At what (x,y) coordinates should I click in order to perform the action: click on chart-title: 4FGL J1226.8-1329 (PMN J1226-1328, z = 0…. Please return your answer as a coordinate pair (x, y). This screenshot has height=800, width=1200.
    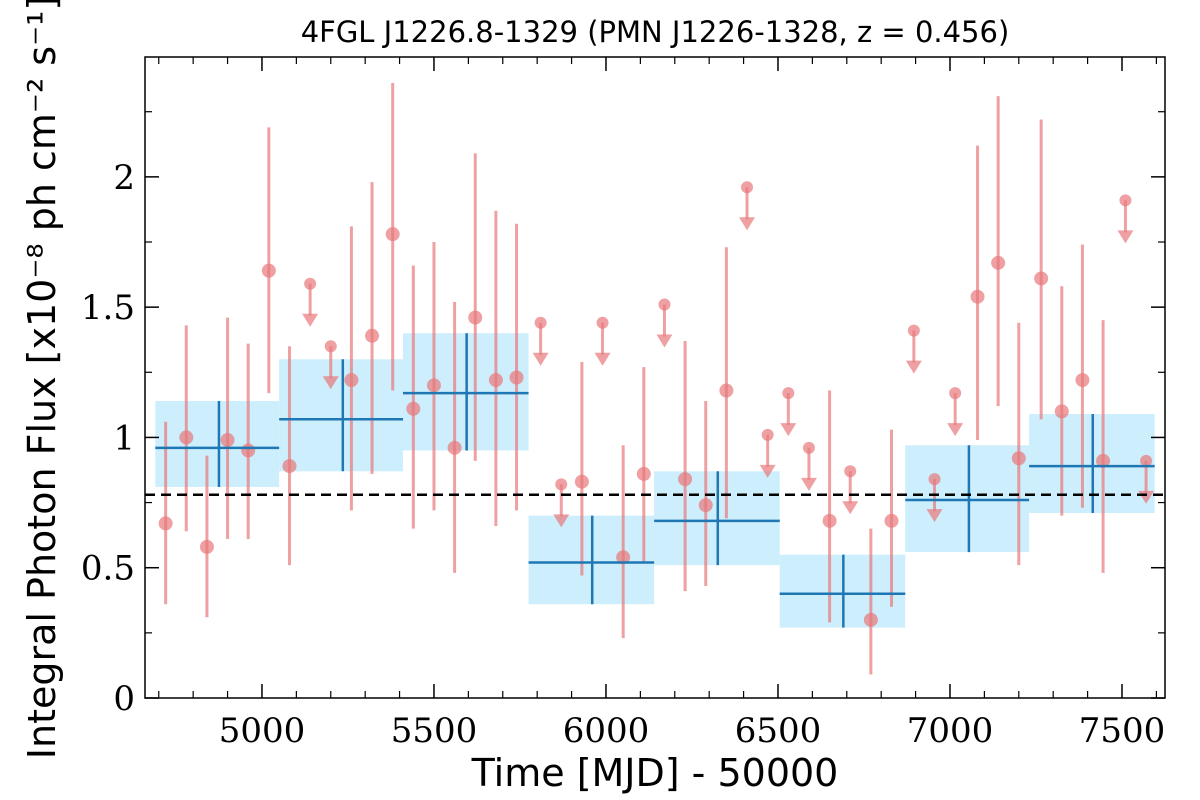
    Looking at the image, I should click on (655, 32).